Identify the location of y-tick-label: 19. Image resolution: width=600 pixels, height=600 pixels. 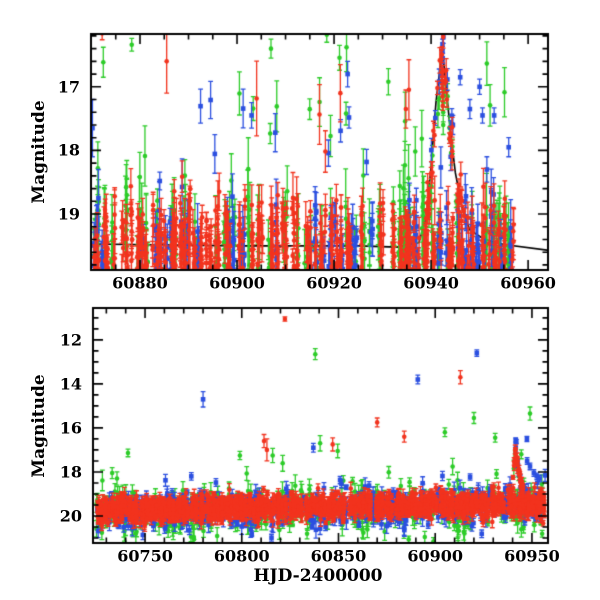
(68, 214).